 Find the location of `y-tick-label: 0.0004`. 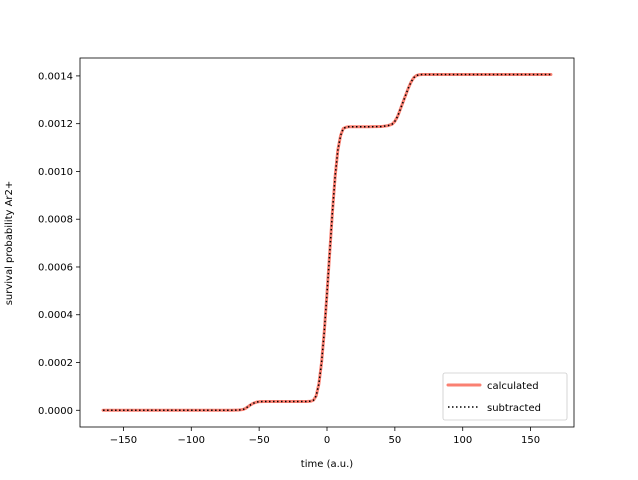

y-tick-label: 0.0004 is located at coordinates (55, 315).